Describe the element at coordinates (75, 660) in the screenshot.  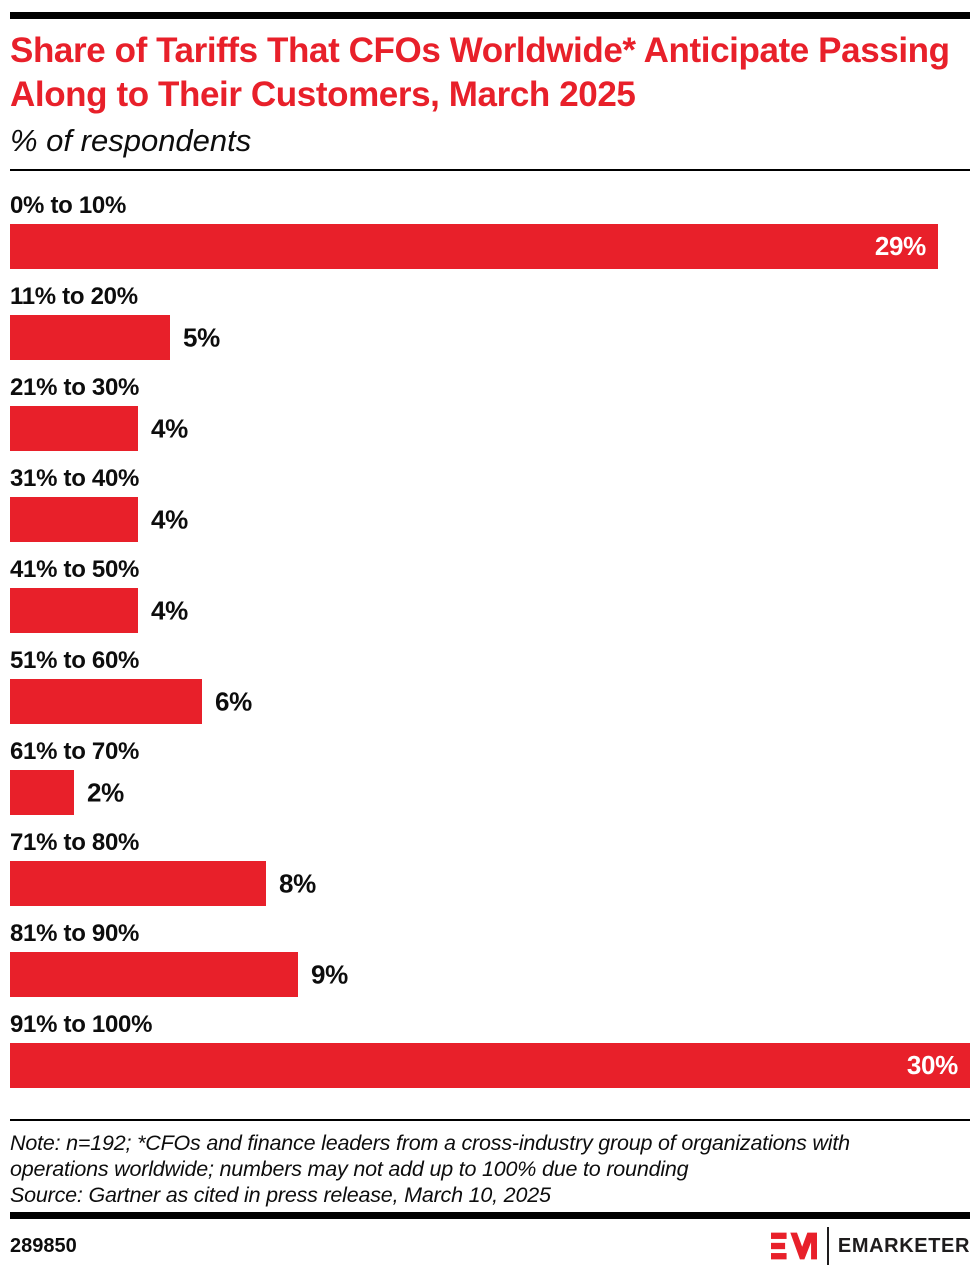
I see `bar-category-label: 51% to 60%` at that location.